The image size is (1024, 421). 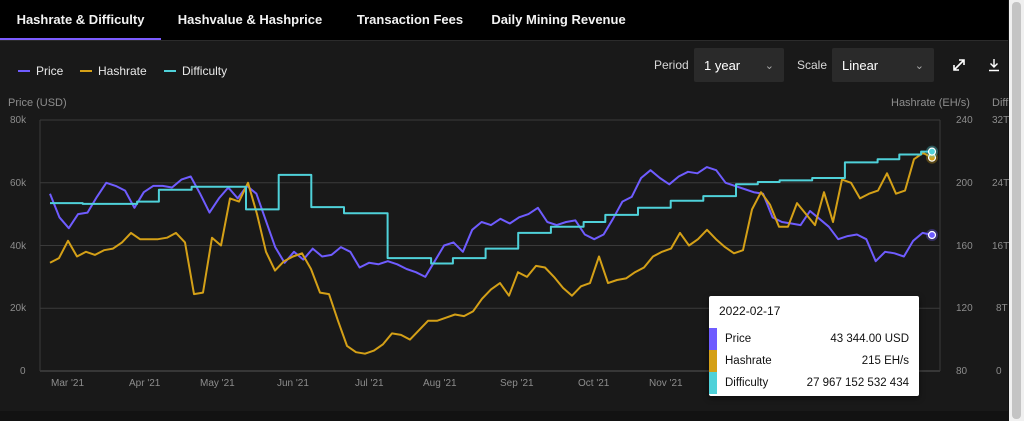 What do you see at coordinates (18, 183) in the screenshot?
I see `y-tick-left: 60k` at bounding box center [18, 183].